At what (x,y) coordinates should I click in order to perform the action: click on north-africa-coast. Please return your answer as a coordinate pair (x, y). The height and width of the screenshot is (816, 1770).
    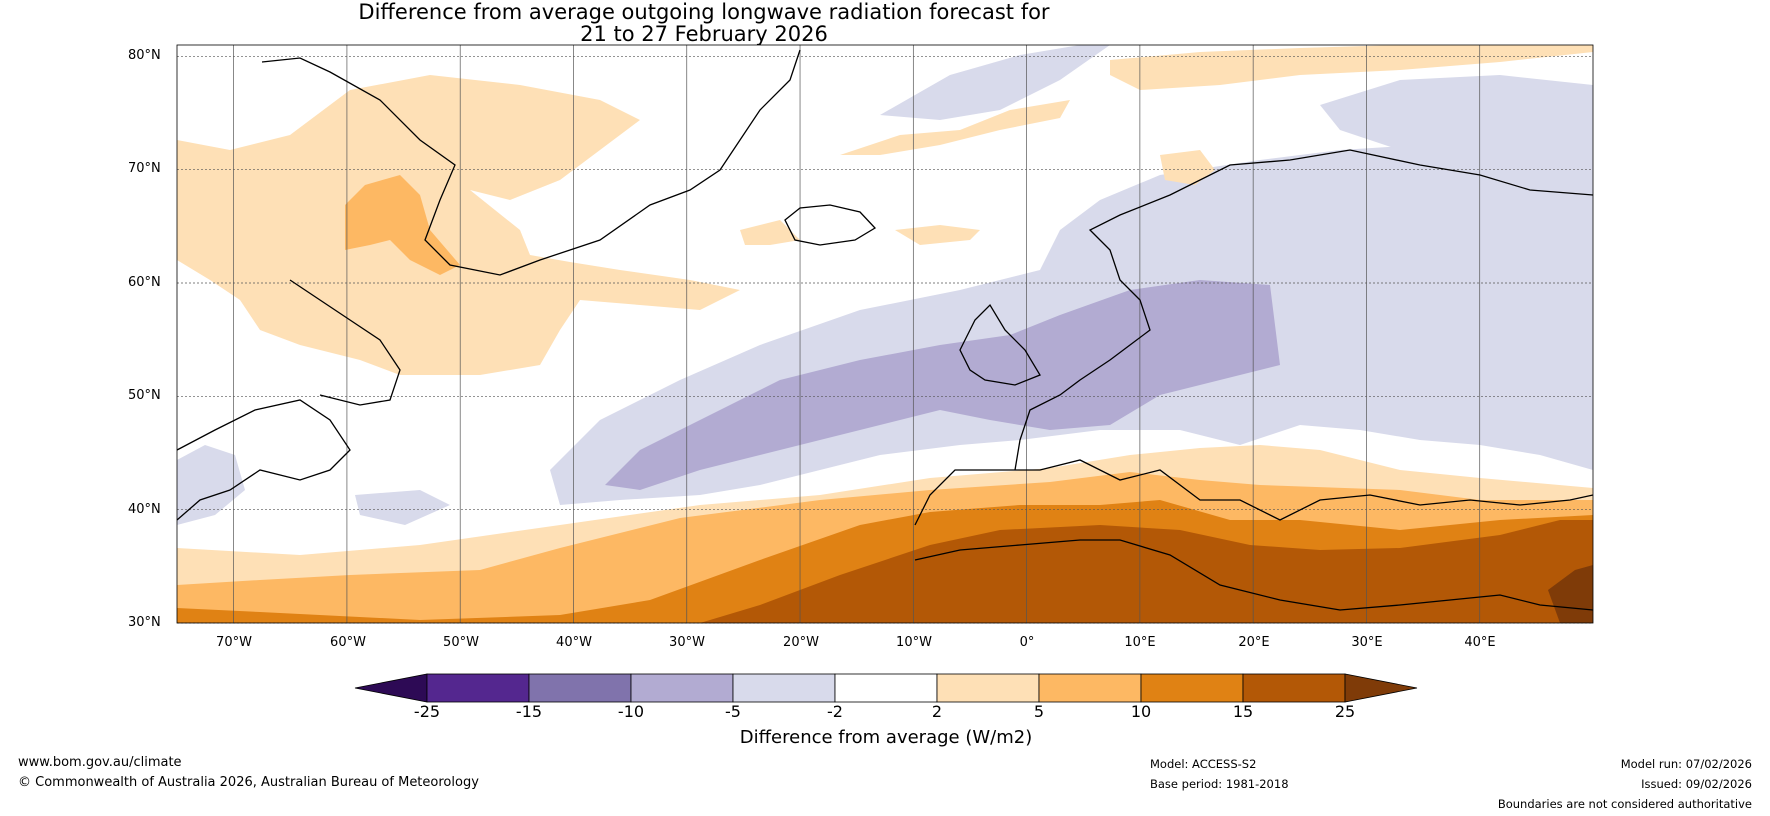
    Looking at the image, I should click on (1254, 575).